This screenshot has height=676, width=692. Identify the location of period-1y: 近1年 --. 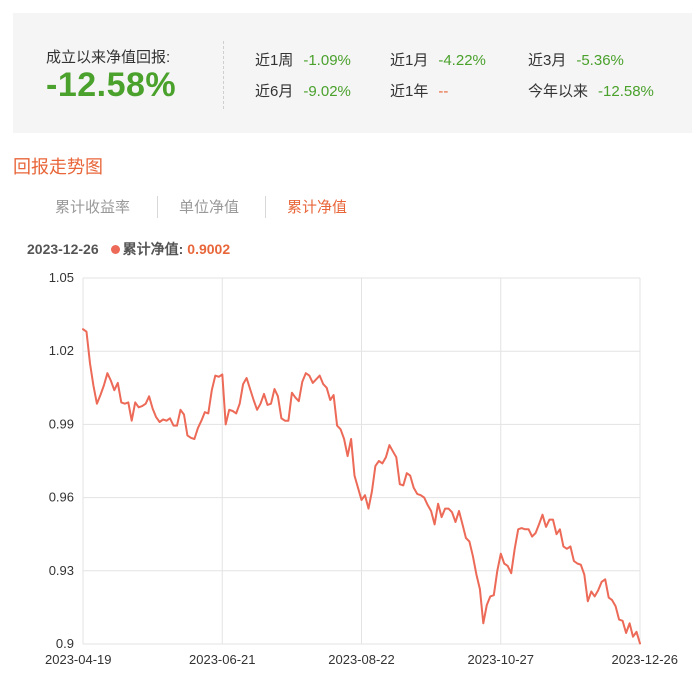
(419, 90).